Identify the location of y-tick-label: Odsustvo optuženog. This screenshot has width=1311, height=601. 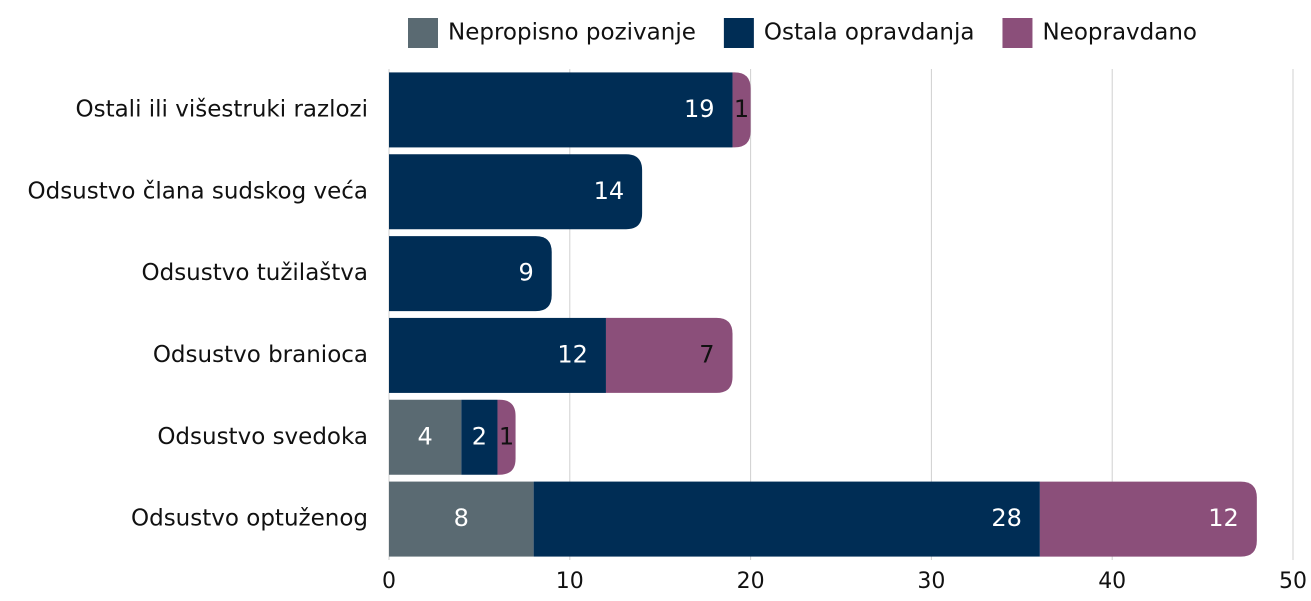
(249, 519).